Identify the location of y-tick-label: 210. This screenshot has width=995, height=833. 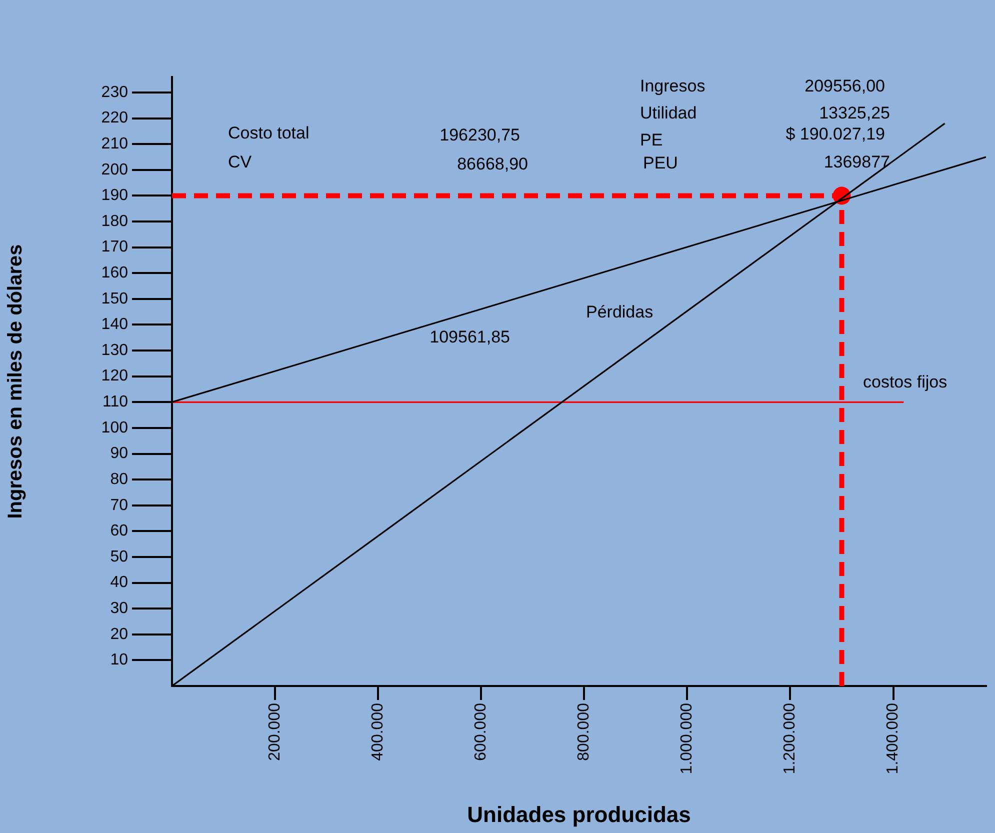
(114, 144).